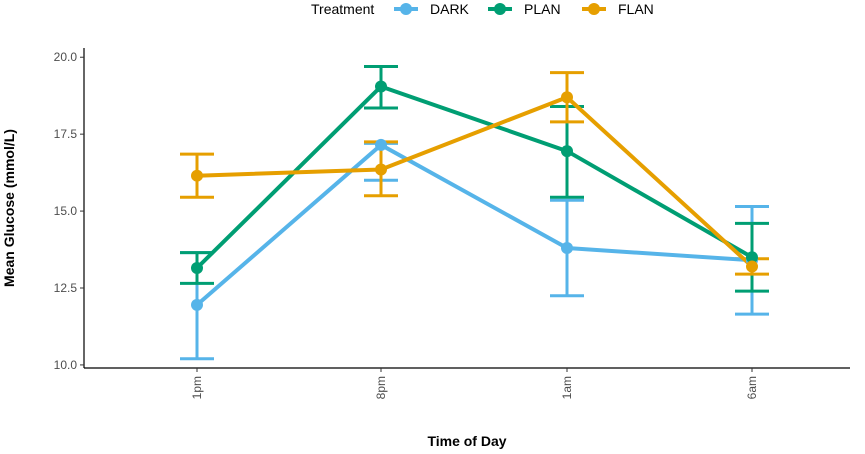 The height and width of the screenshot is (454, 865). What do you see at coordinates (66, 57) in the screenshot?
I see `y-tick-label: 20.0` at bounding box center [66, 57].